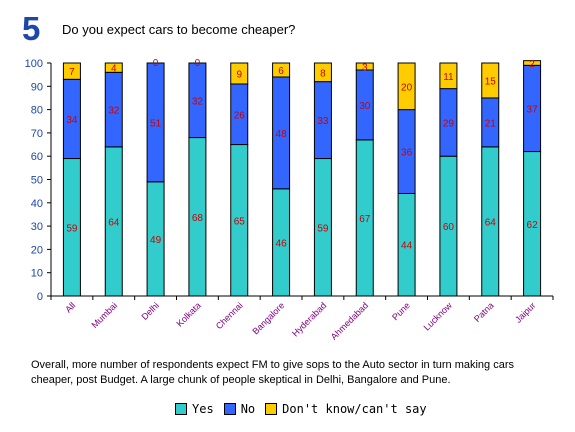  Describe the element at coordinates (240, 221) in the screenshot. I see `data-label-yes: 65` at that location.